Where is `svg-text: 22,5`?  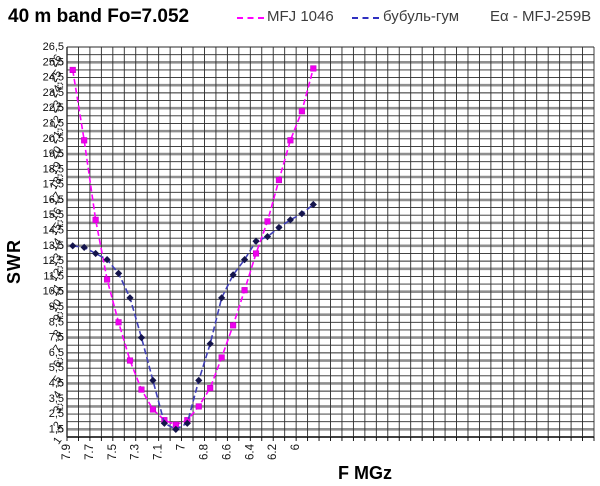 svg-text: 22,5 is located at coordinates (53, 108).